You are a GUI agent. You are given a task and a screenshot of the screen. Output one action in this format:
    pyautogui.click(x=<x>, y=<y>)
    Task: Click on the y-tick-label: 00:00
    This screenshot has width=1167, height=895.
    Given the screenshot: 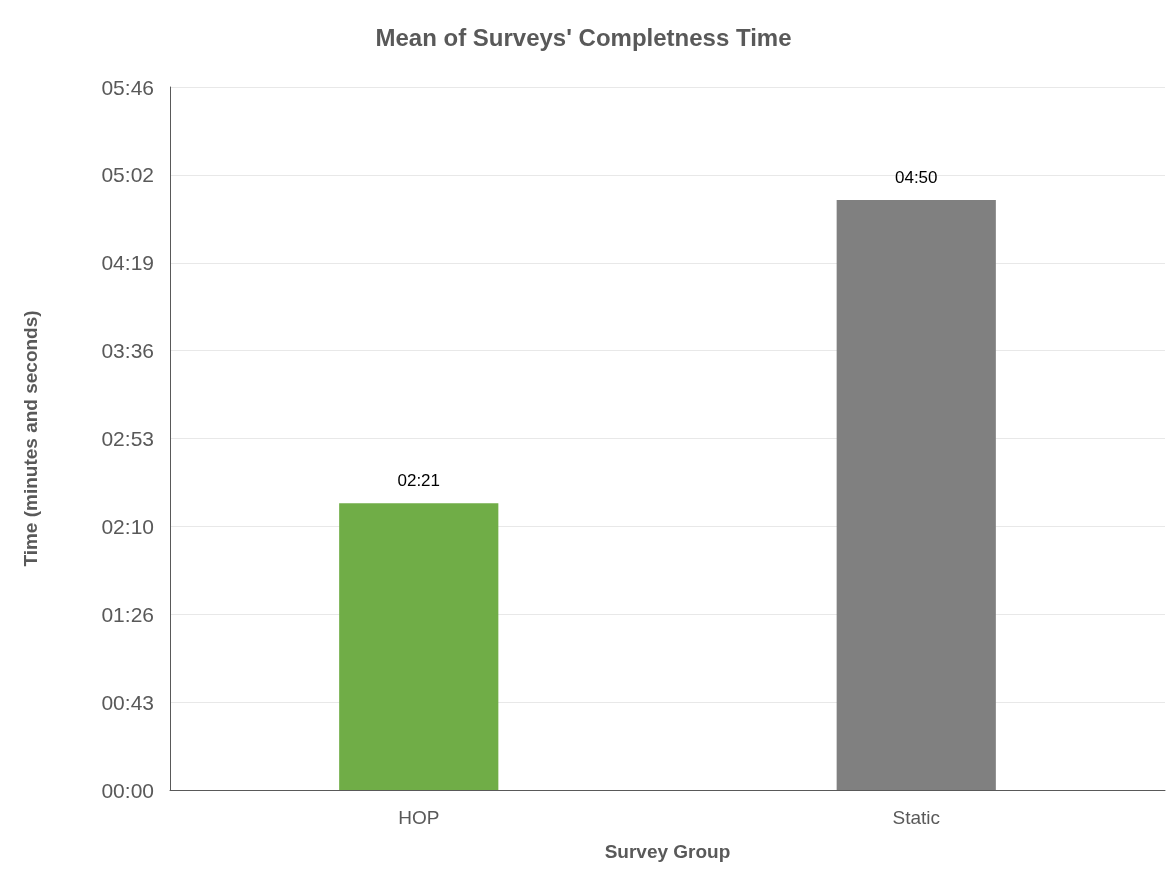 What is the action you would take?
    pyautogui.click(x=127, y=790)
    